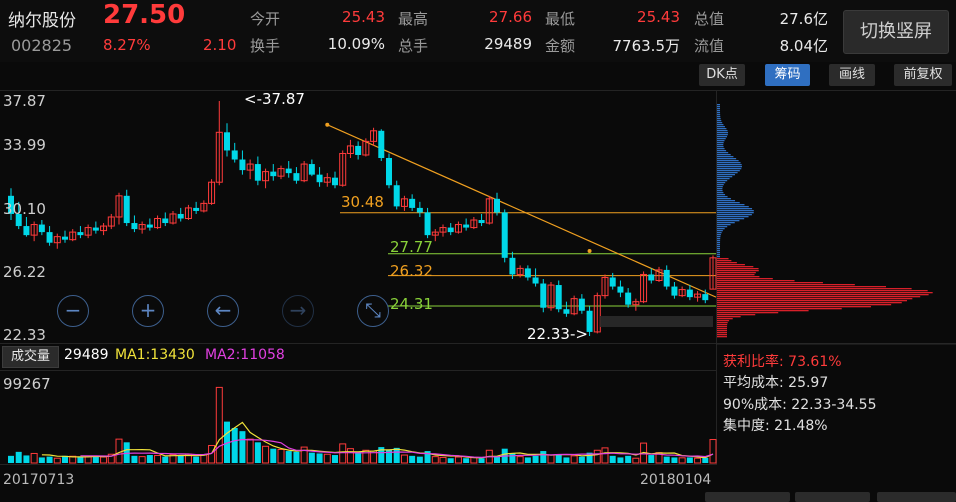 The image size is (956, 502). What do you see at coordinates (73, 311) in the screenshot?
I see `minus-icon: −` at bounding box center [73, 311].